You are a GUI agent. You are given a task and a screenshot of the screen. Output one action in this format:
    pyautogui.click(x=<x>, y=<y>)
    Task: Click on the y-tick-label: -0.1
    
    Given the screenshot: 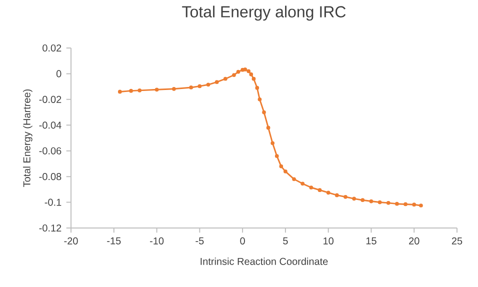 What is the action you would take?
    pyautogui.click(x=53, y=202)
    